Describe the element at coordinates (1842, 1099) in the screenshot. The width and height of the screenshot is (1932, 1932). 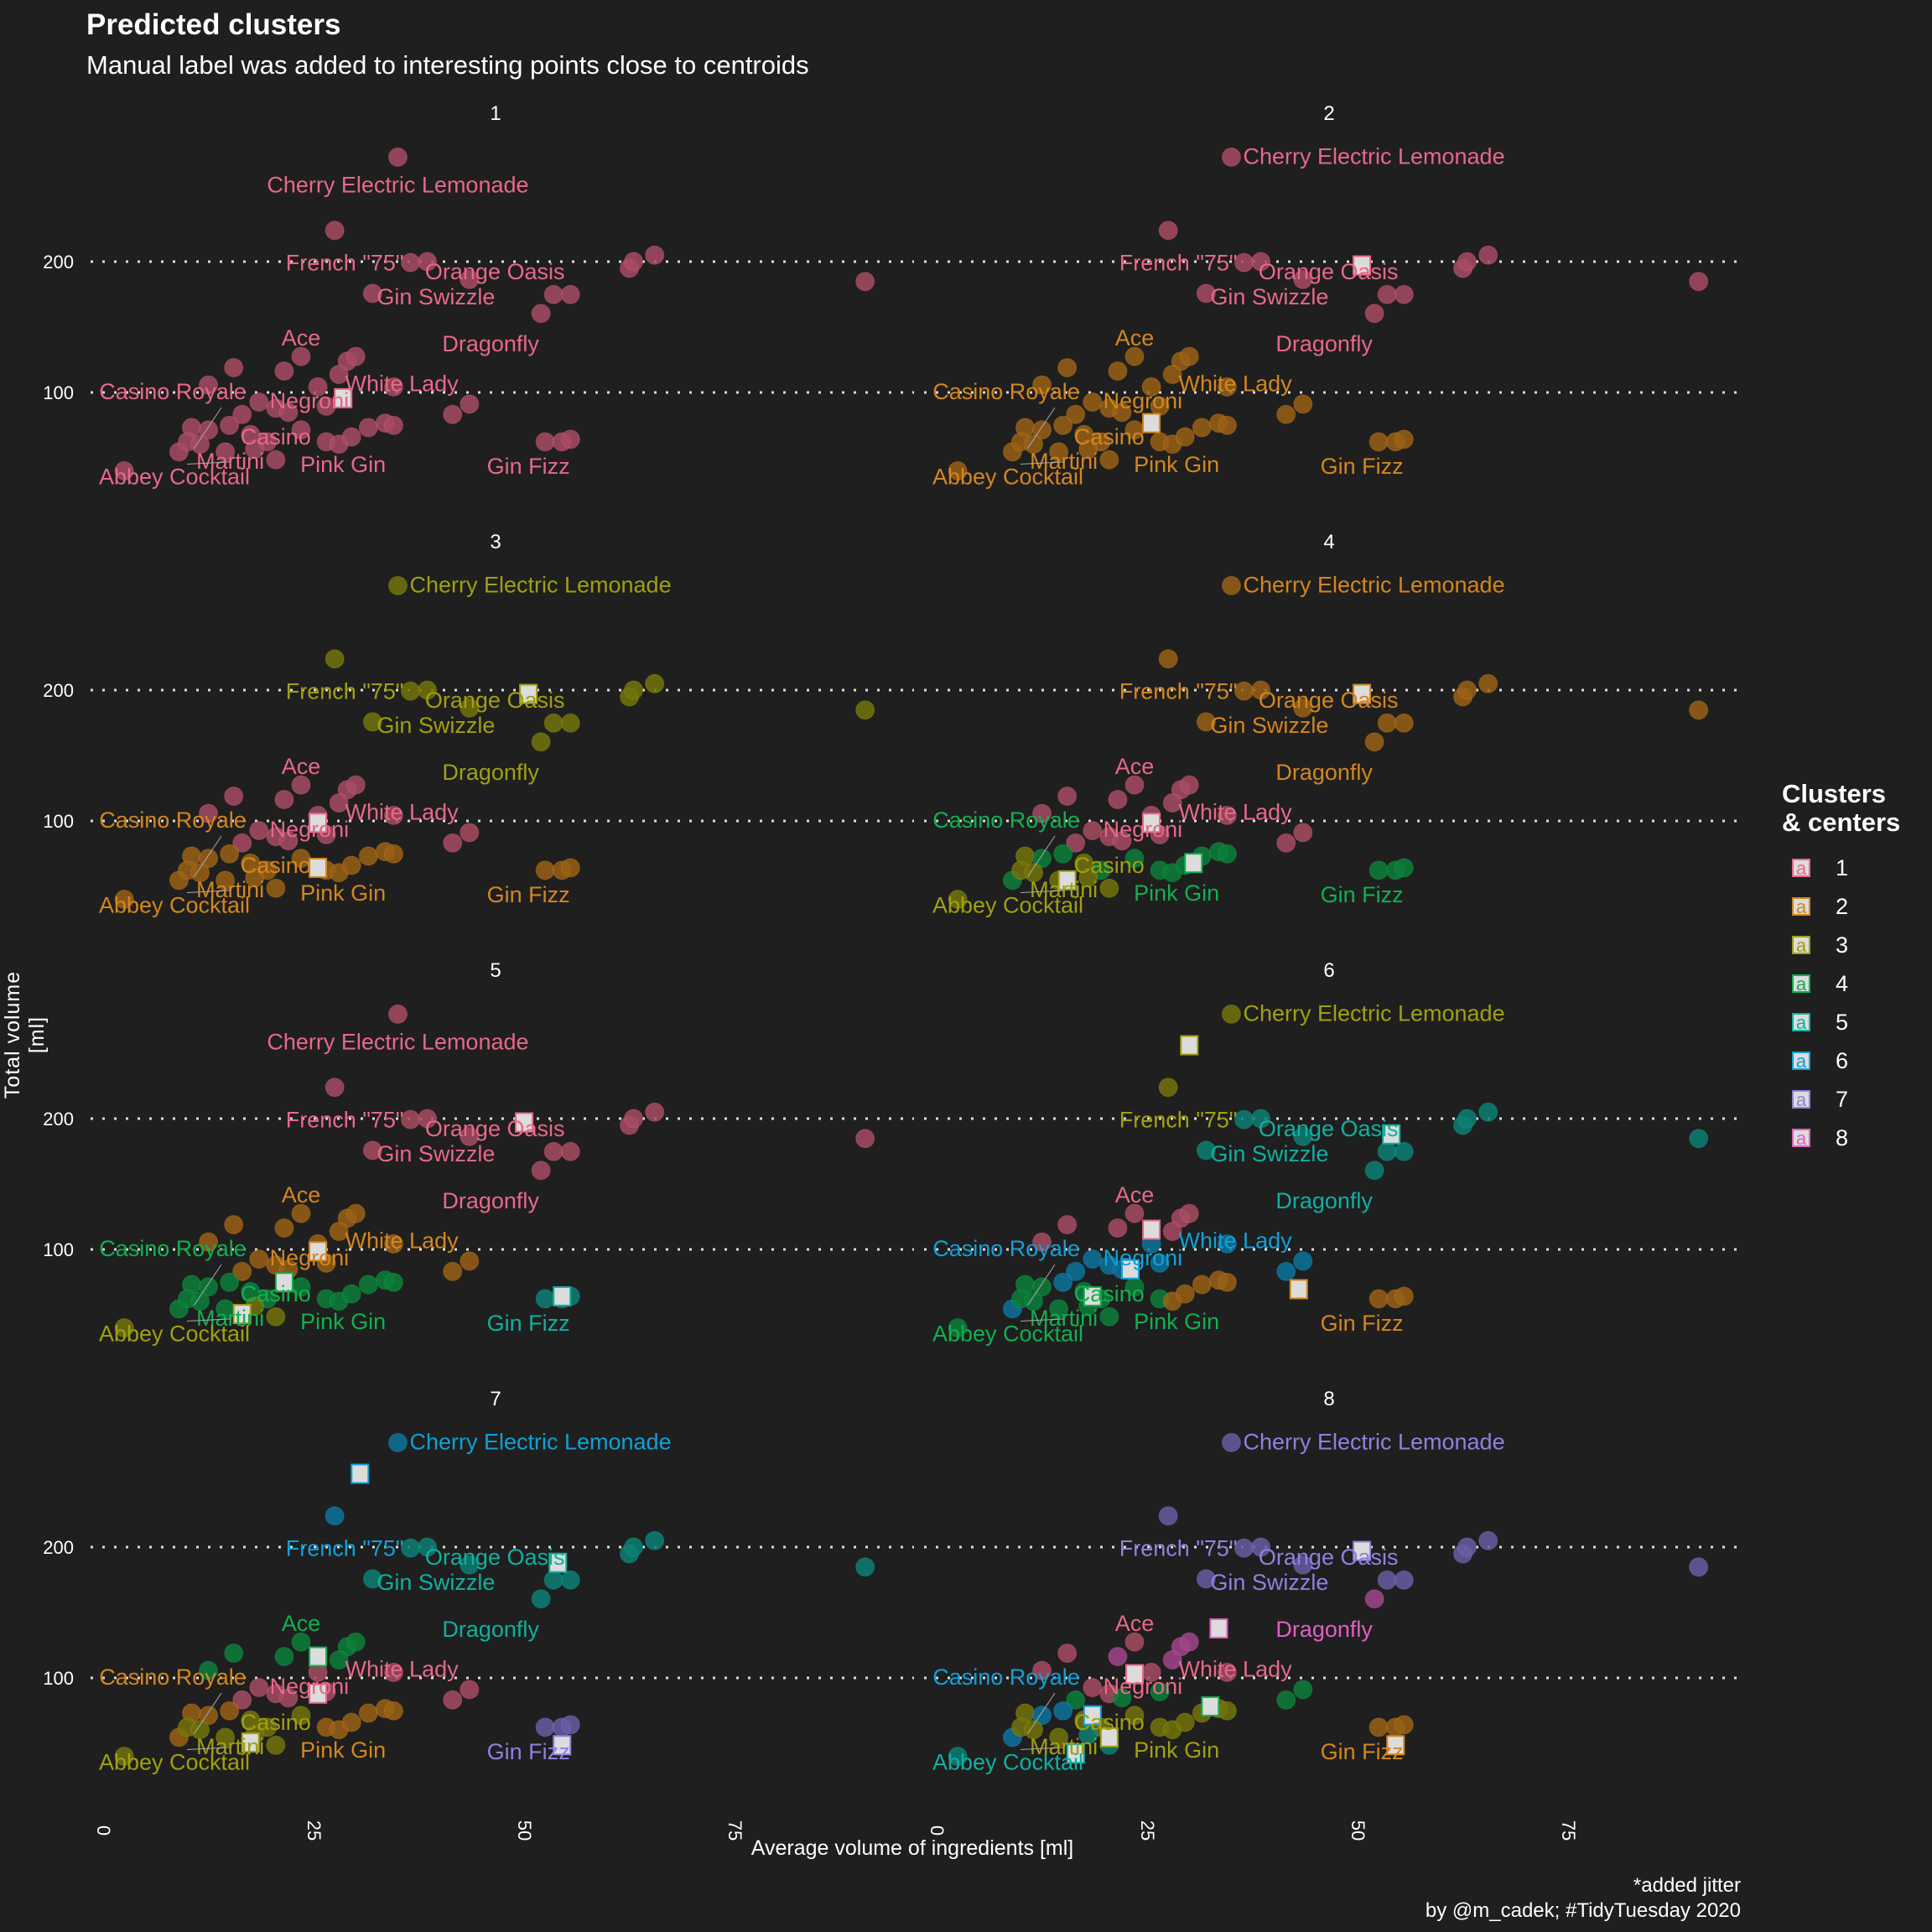
I see `legend-label: 7` at that location.